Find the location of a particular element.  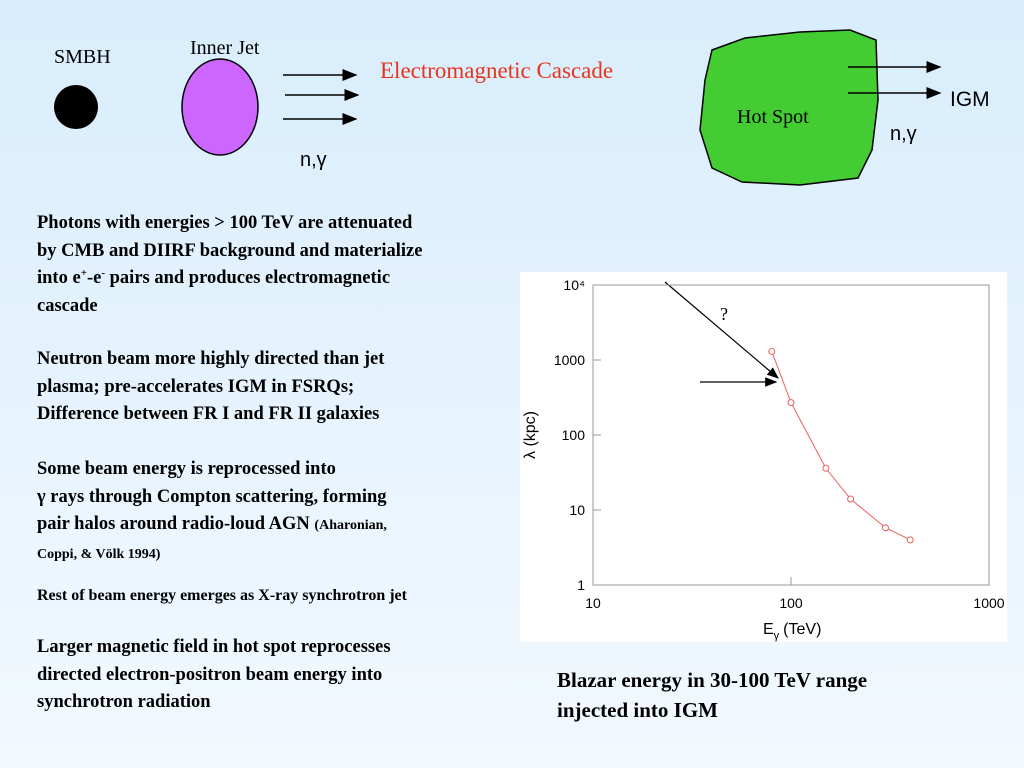

x-axis-label-unit: (TeV) is located at coordinates (802, 629).